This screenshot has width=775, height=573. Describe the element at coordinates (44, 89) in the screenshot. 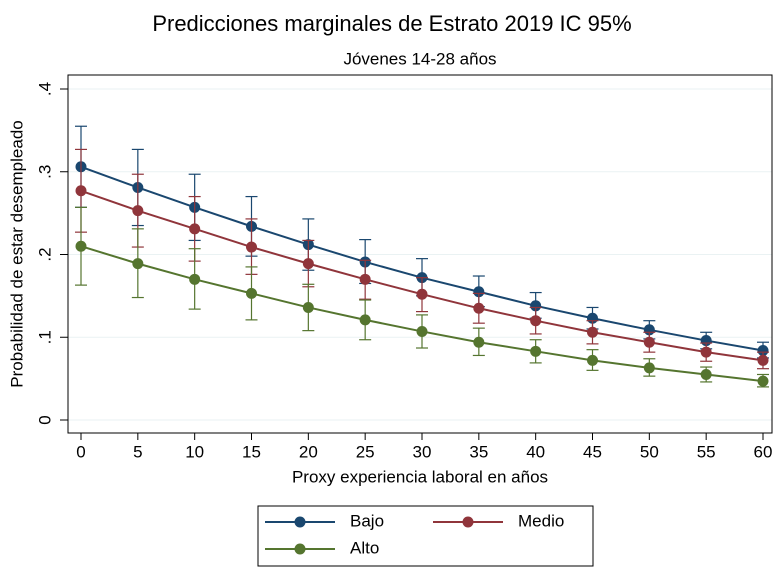

I see `y-tick-label: .4` at that location.